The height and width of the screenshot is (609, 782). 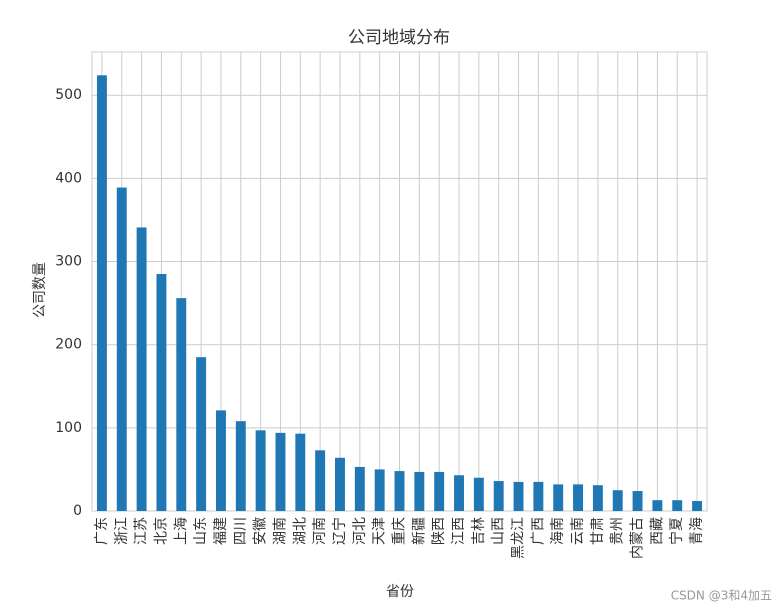 What do you see at coordinates (598, 531) in the screenshot?
I see `x-tick-label: 甘肃` at bounding box center [598, 531].